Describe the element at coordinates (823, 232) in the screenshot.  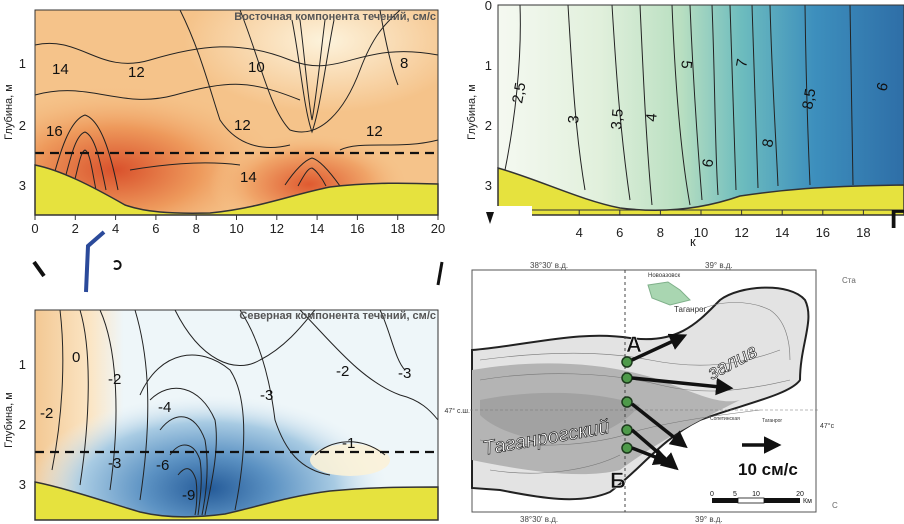
I see `salinity-x-tick: 16` at that location.